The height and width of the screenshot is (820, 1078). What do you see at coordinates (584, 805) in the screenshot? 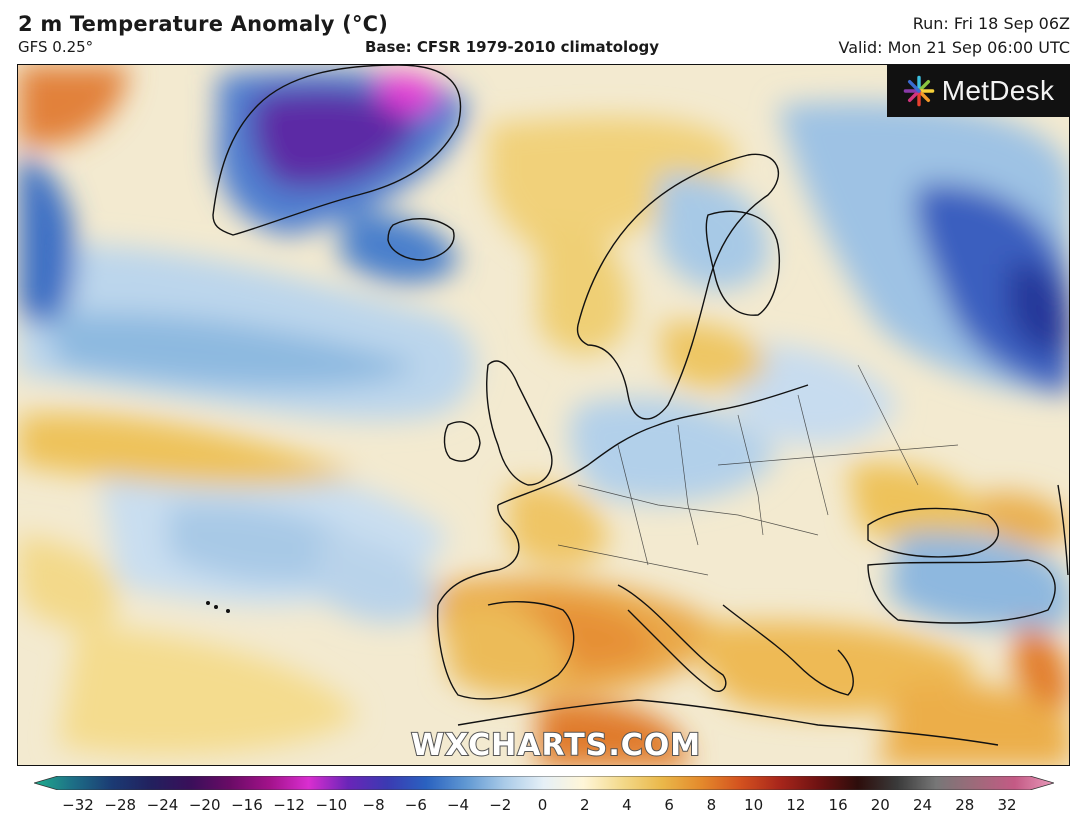
I see `colorbar-tick-label: 2` at bounding box center [584, 805].